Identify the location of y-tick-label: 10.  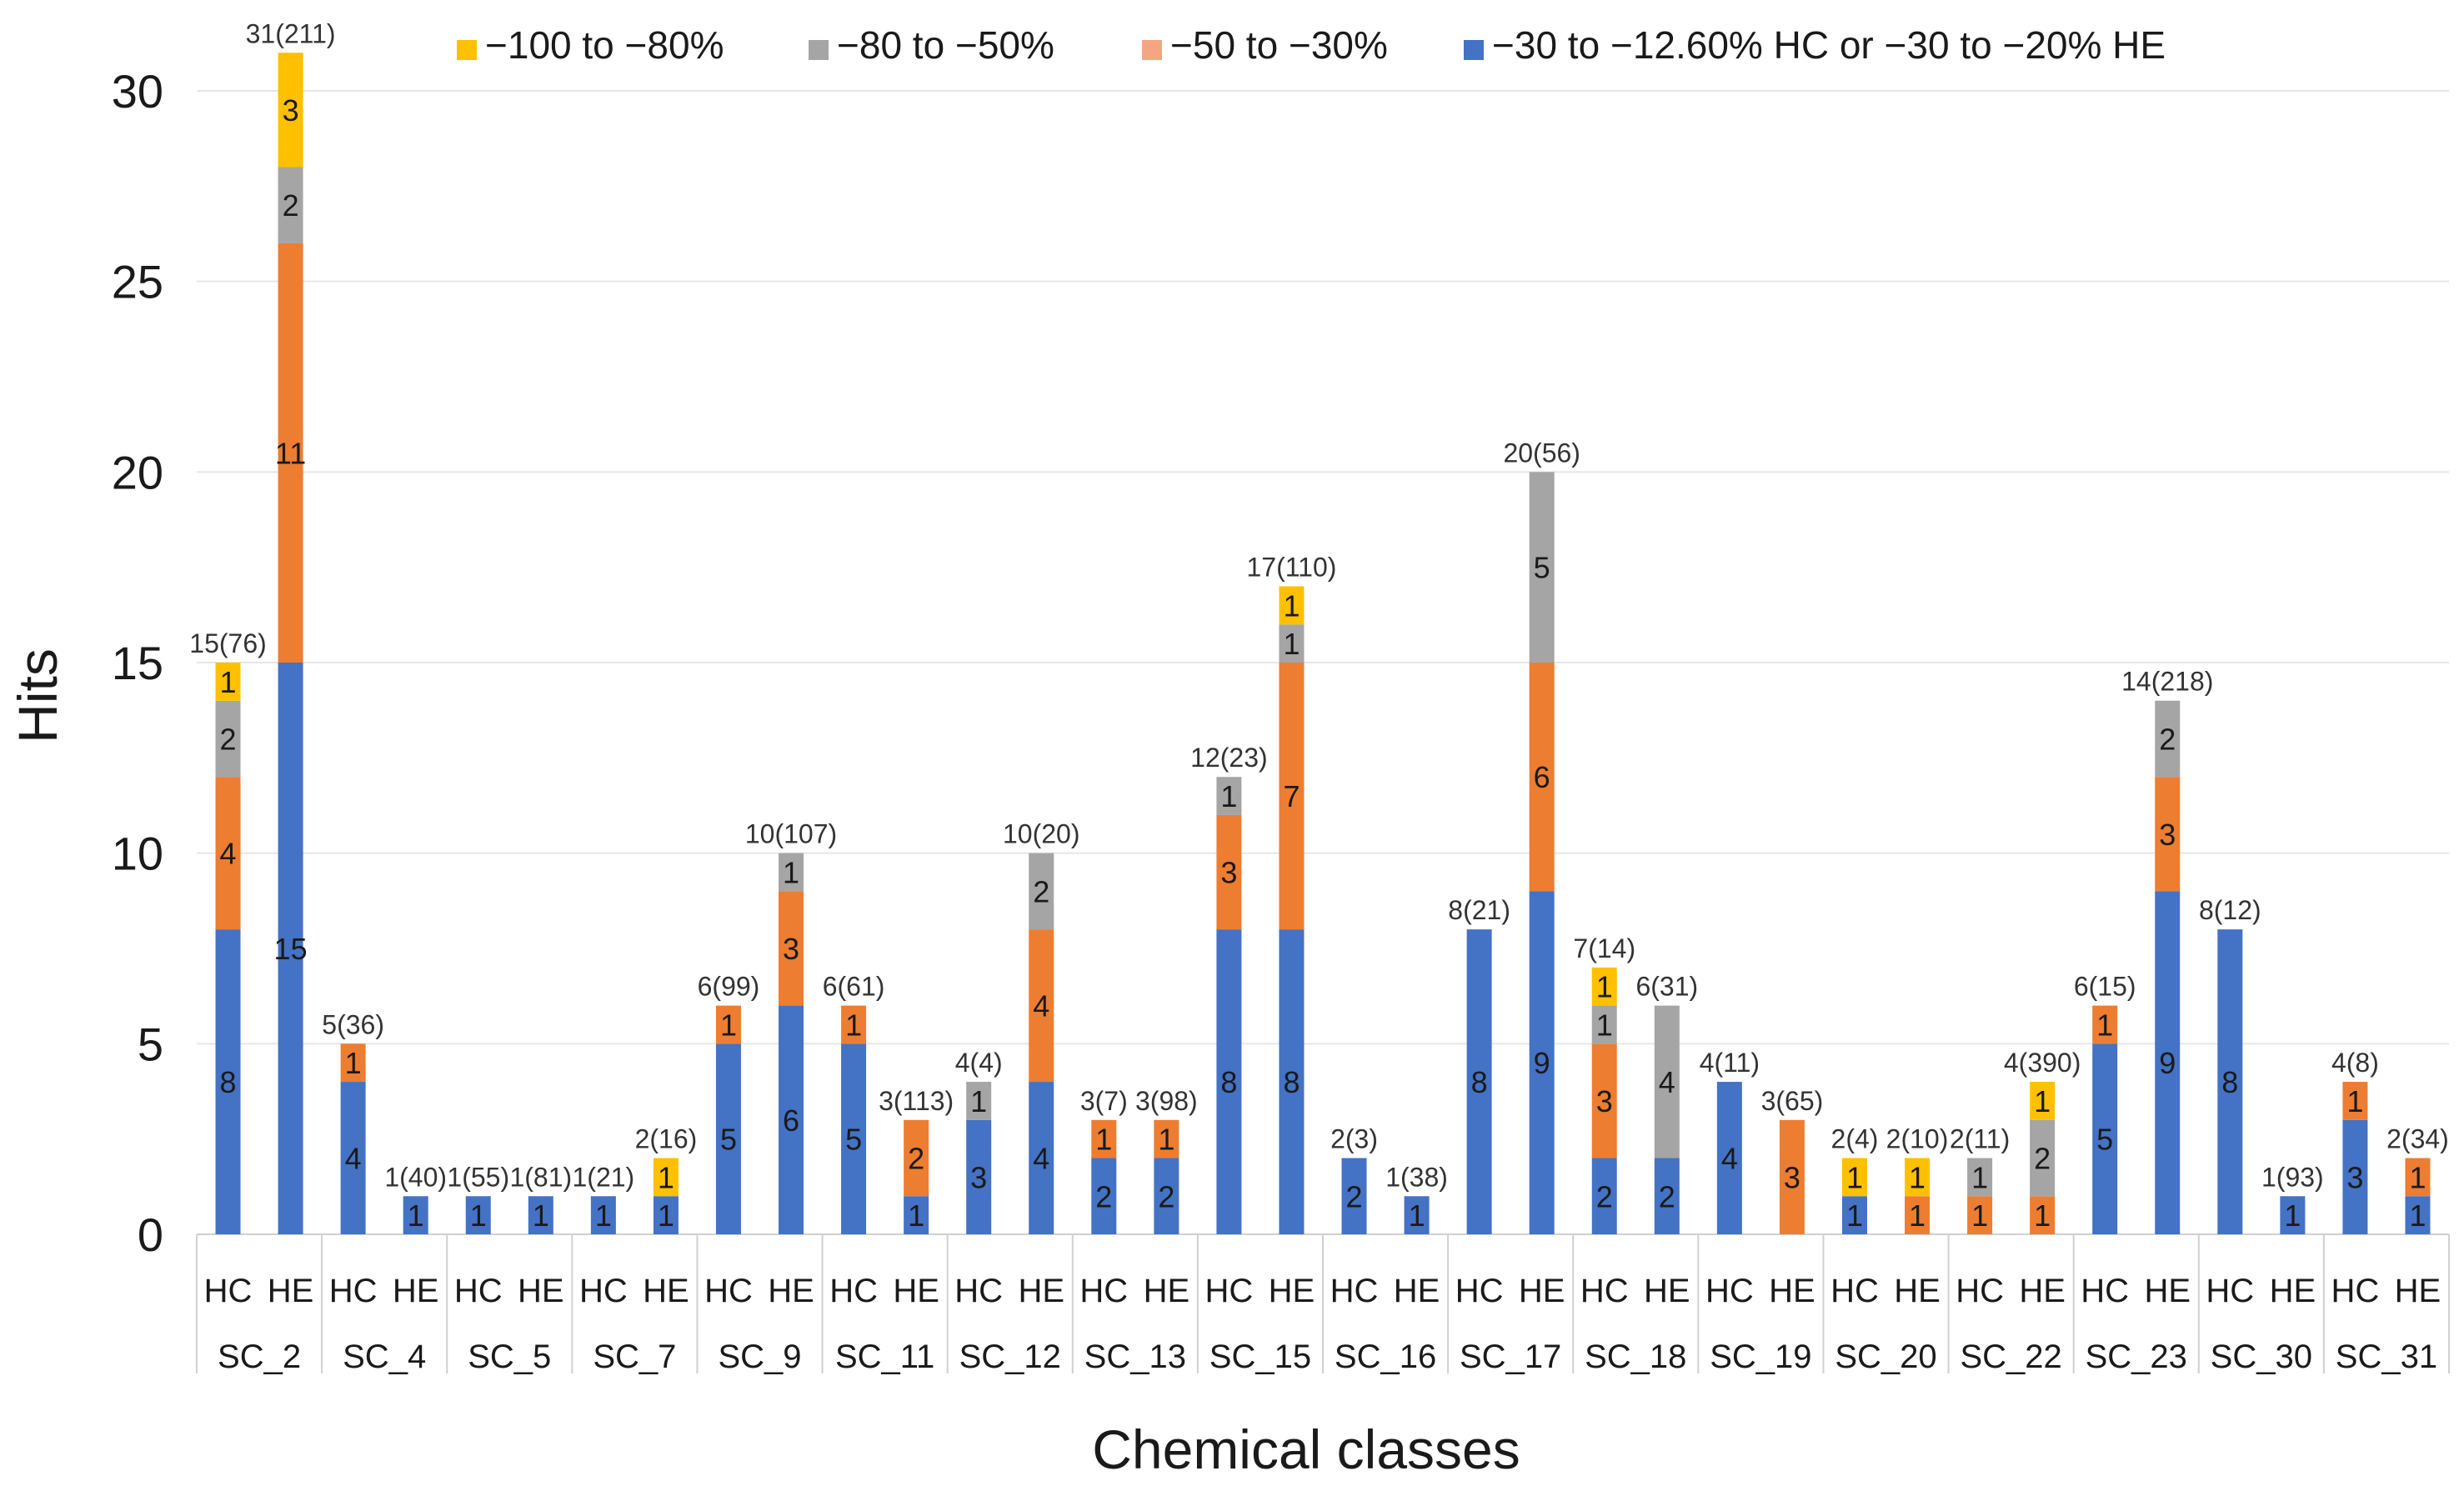
(137, 854).